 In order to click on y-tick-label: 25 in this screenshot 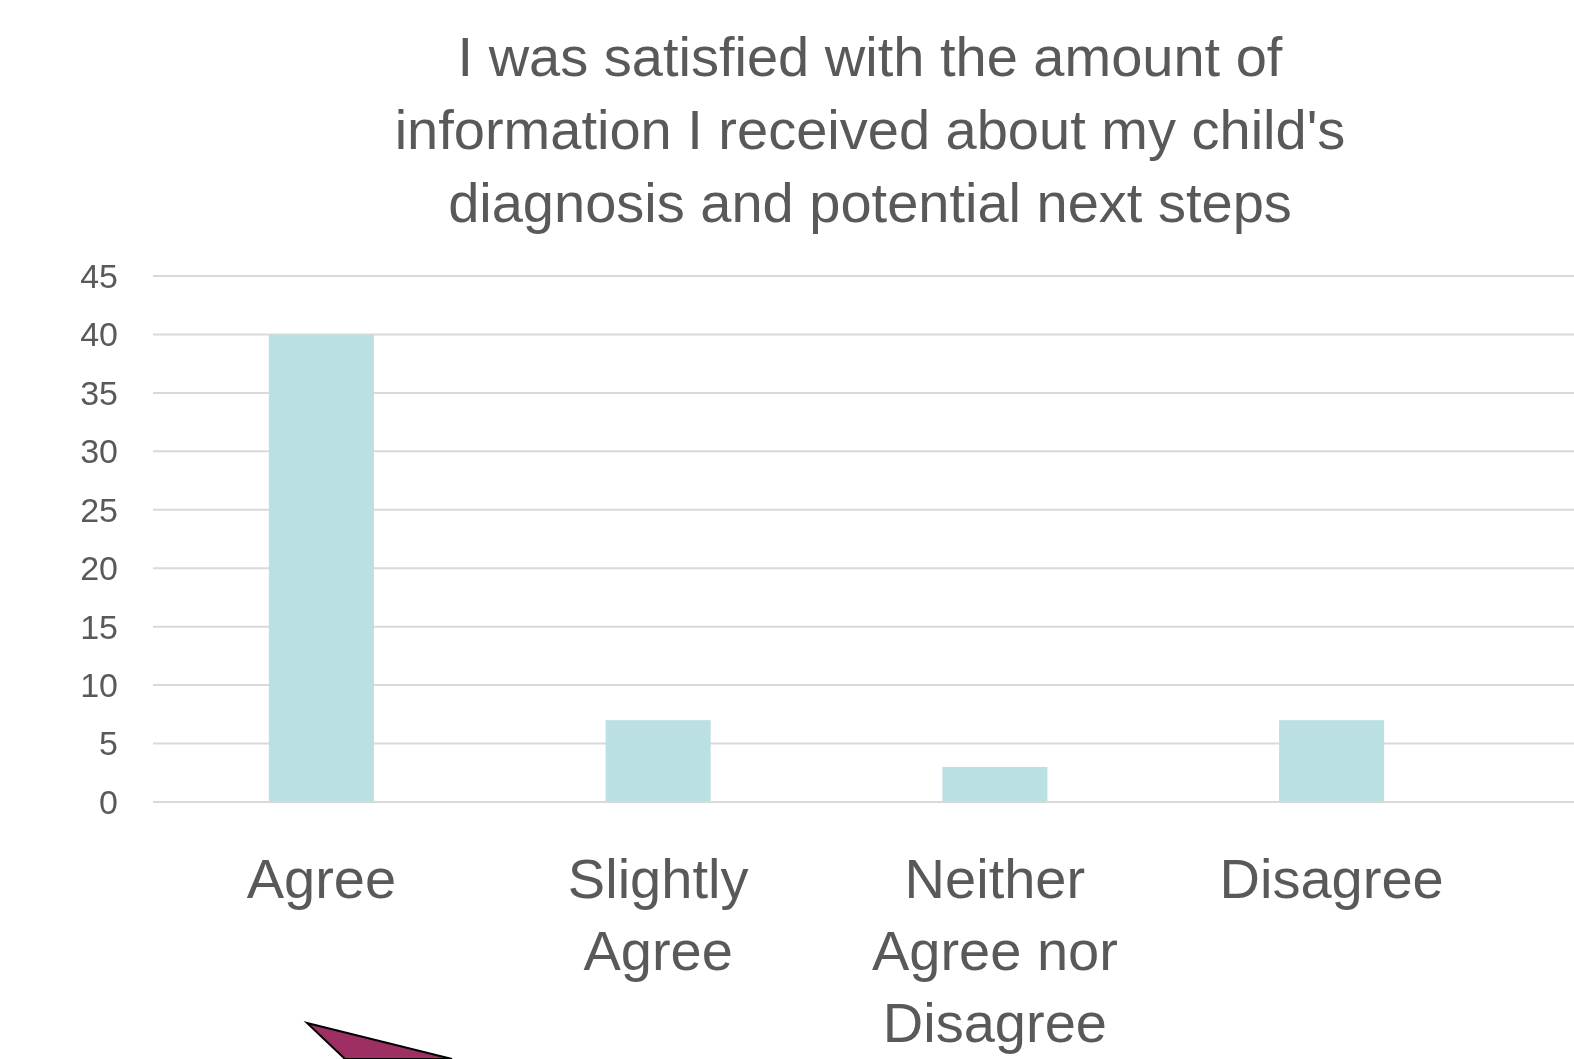, I will do `click(99, 509)`.